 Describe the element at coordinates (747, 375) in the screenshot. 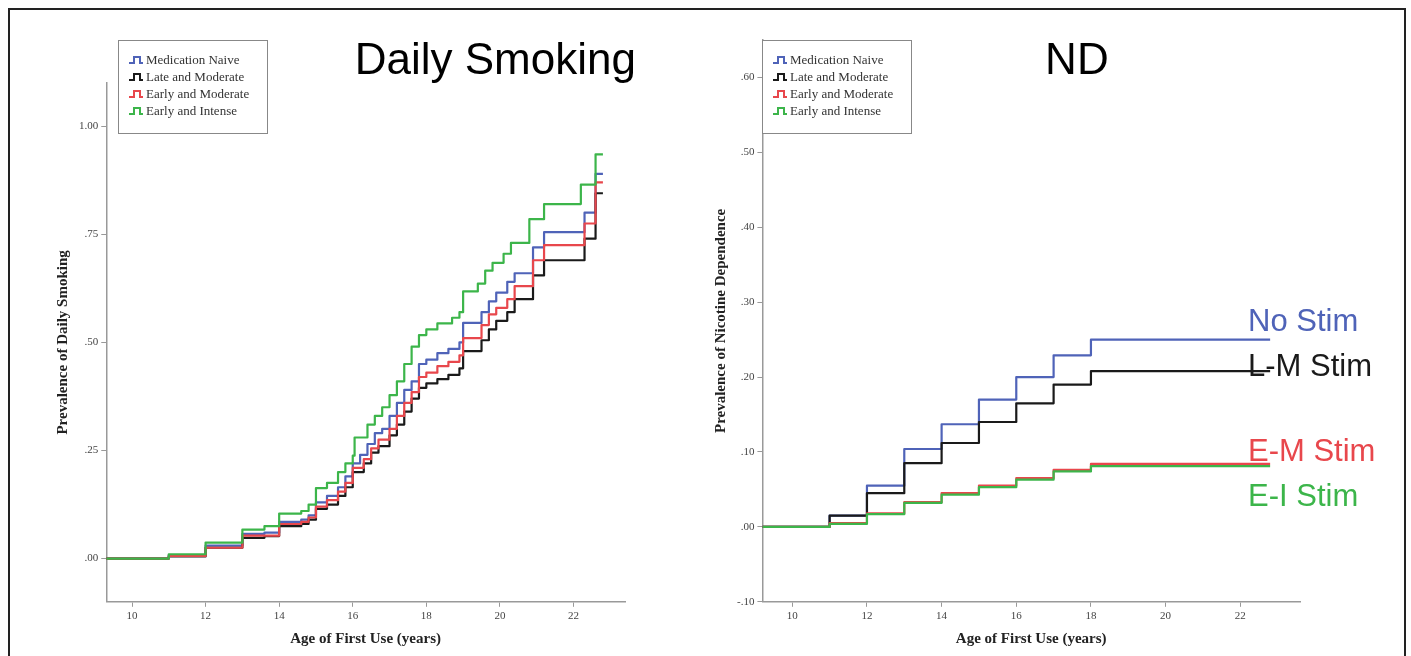

I see `y-tick-label: .20` at that location.